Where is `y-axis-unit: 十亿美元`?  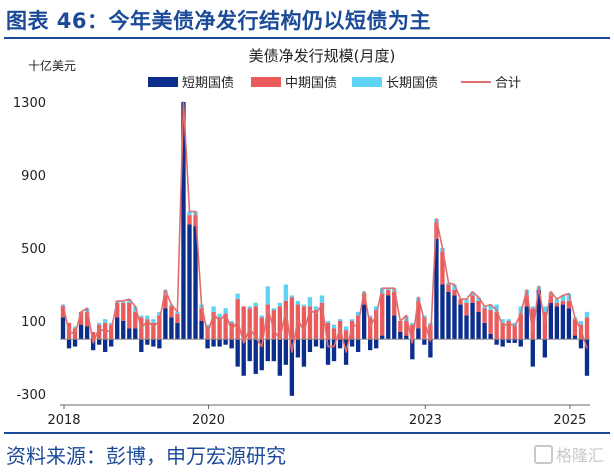 y-axis-unit: 十亿美元 is located at coordinates (52, 65).